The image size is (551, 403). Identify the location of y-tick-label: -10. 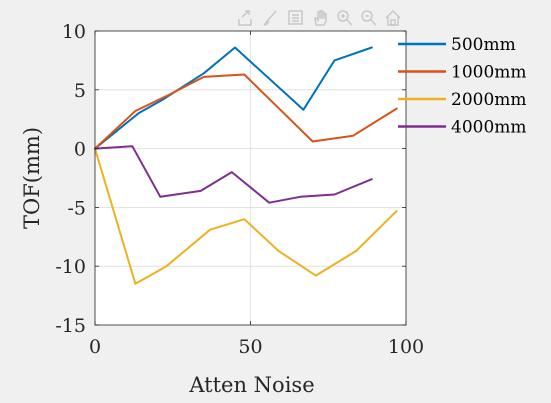
(70, 267).